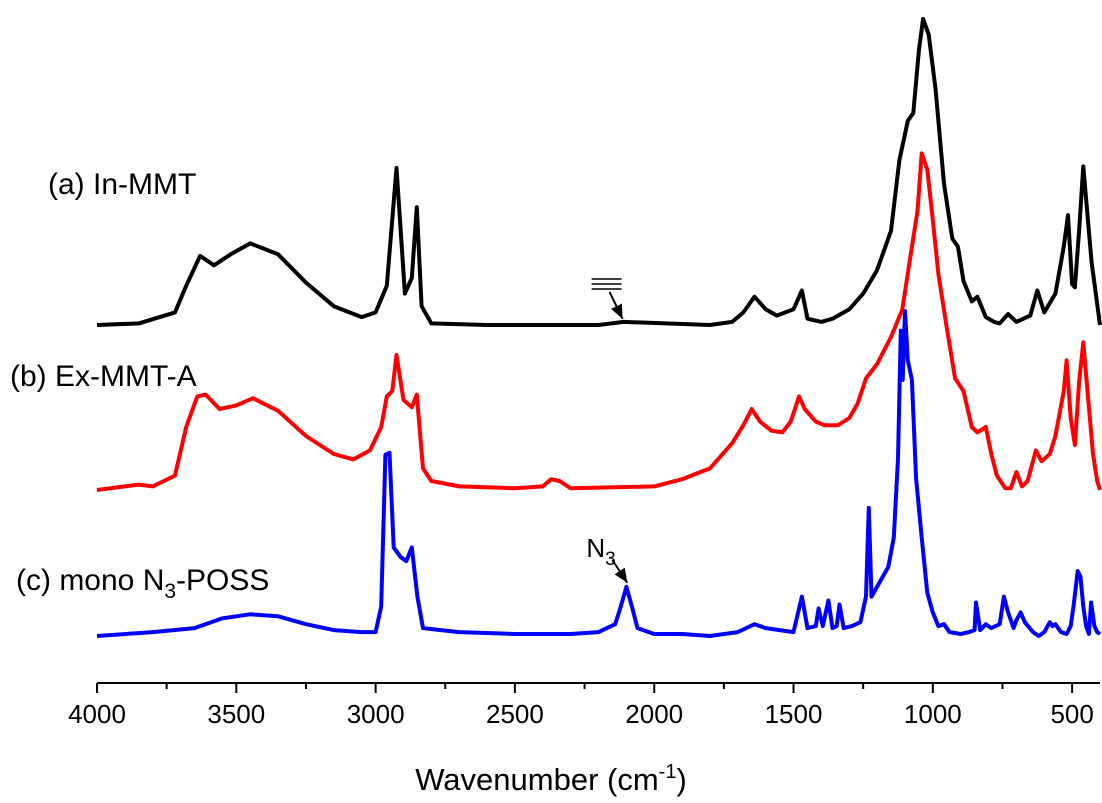 This screenshot has width=1102, height=803. Describe the element at coordinates (142, 583) in the screenshot. I see `series-label: (c) mono N3-POSS` at that location.